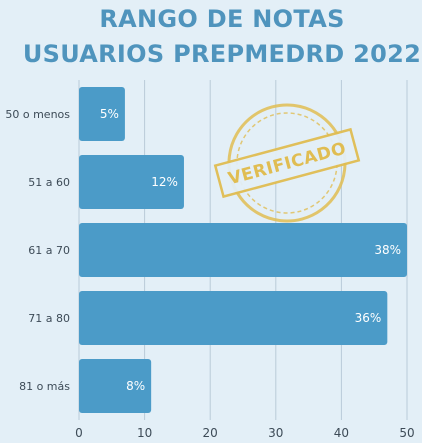 This screenshot has width=422, height=443. I want to click on x-tick-label: 50, so click(406, 433).